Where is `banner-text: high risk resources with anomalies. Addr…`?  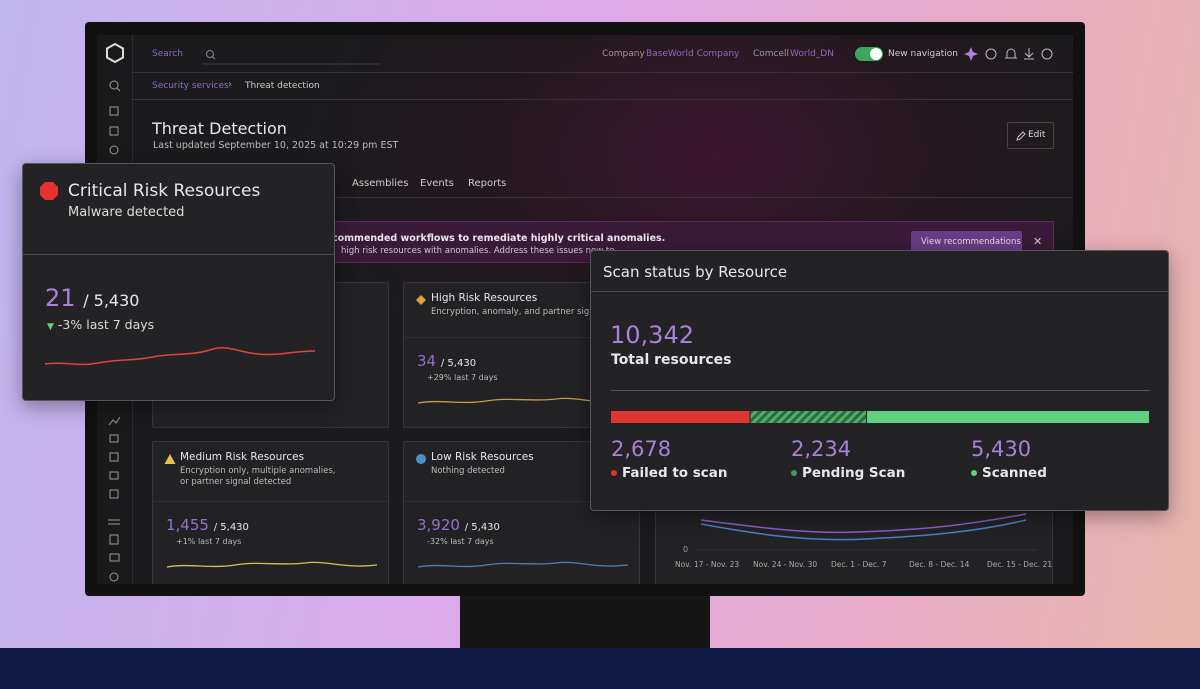 banner-text: high risk resources with anomalies. Addr… is located at coordinates (478, 251).